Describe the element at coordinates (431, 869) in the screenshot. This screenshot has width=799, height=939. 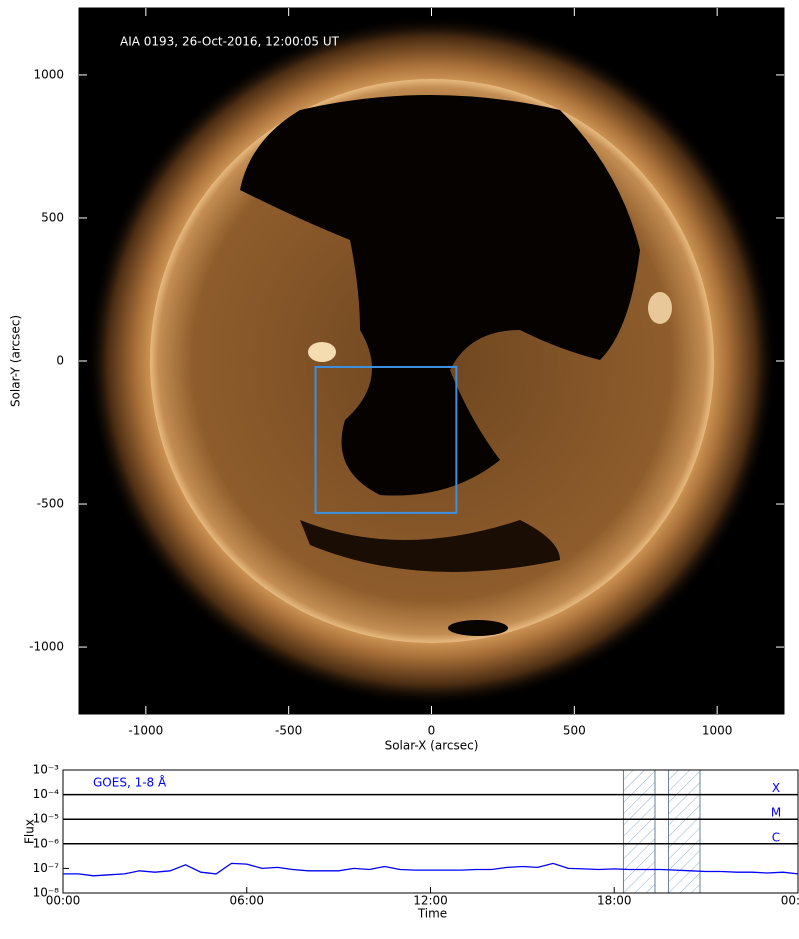
I see `flux-line` at that location.